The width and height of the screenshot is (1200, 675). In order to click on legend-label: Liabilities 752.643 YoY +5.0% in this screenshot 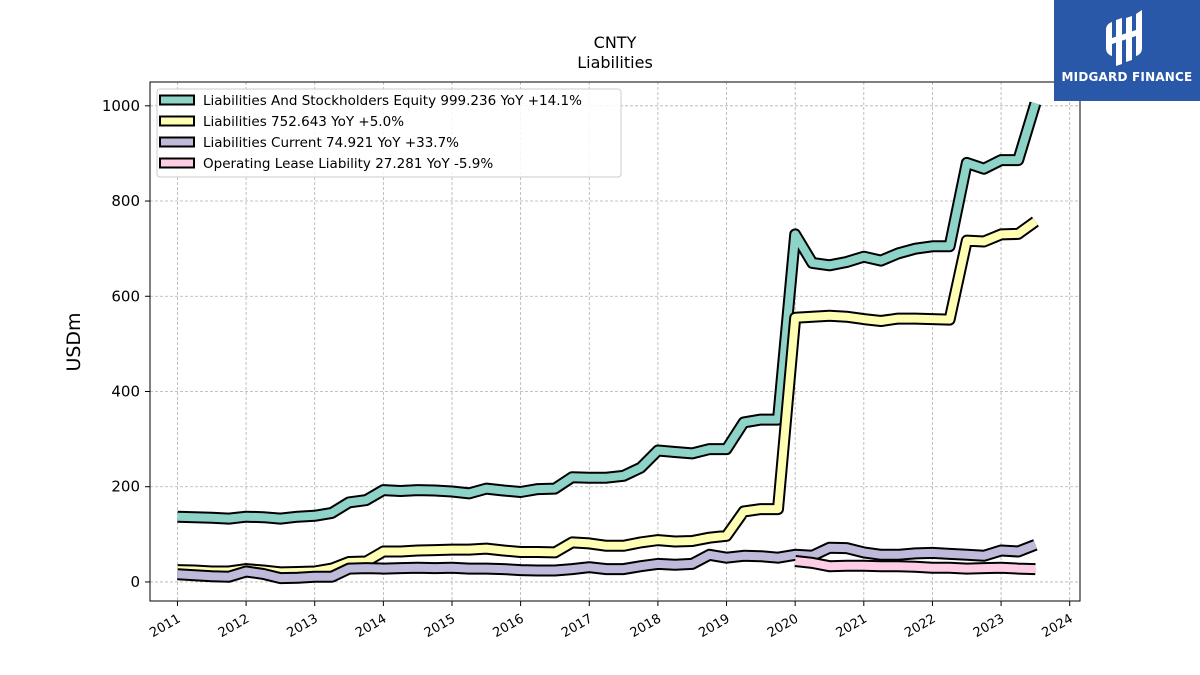, I will do `click(303, 122)`.